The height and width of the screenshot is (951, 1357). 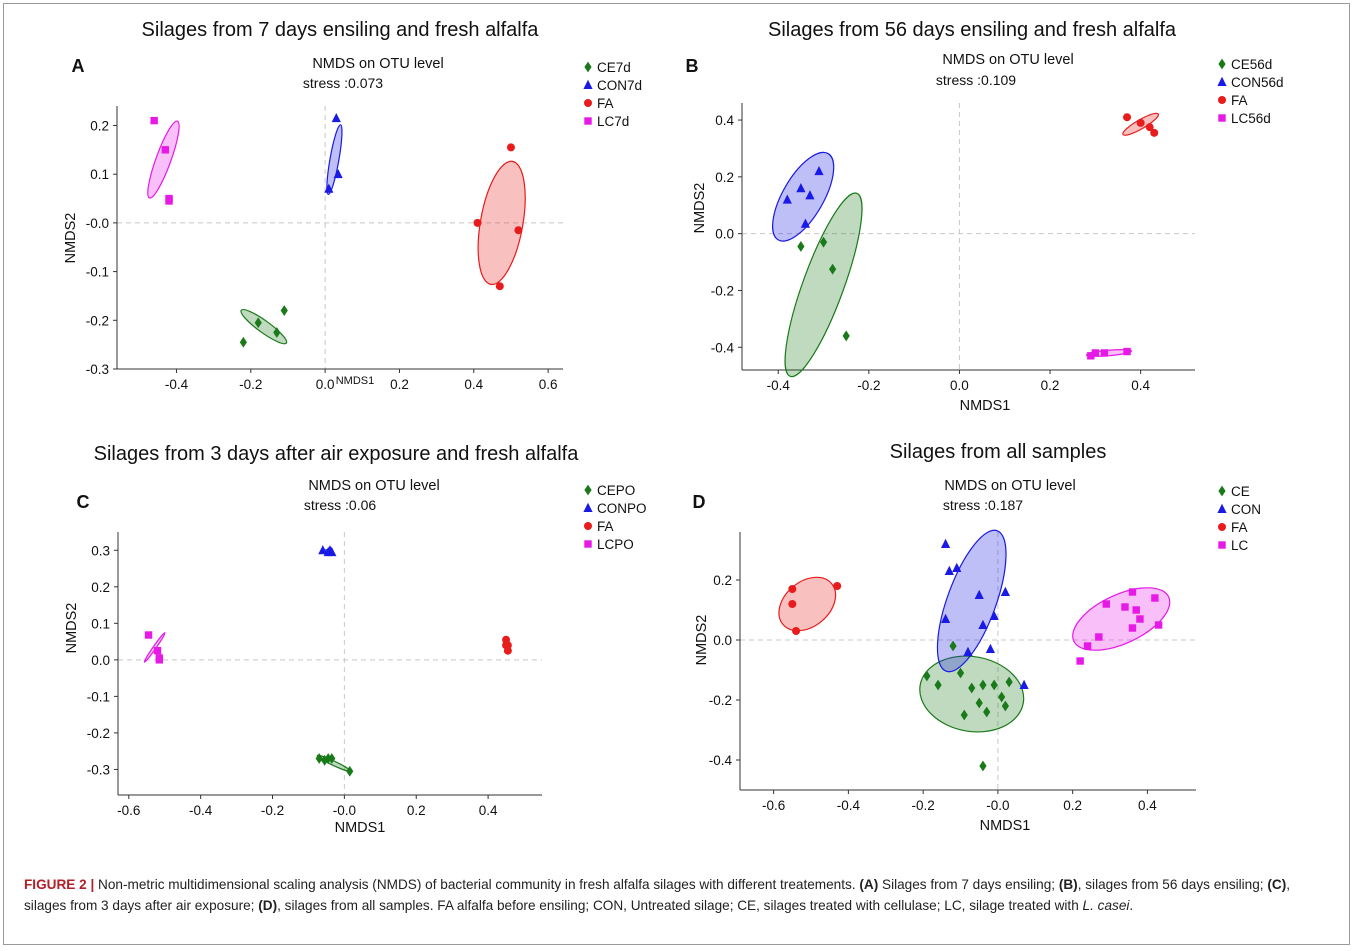 I want to click on panel-a-x-tick-label: -0.4, so click(x=177, y=384).